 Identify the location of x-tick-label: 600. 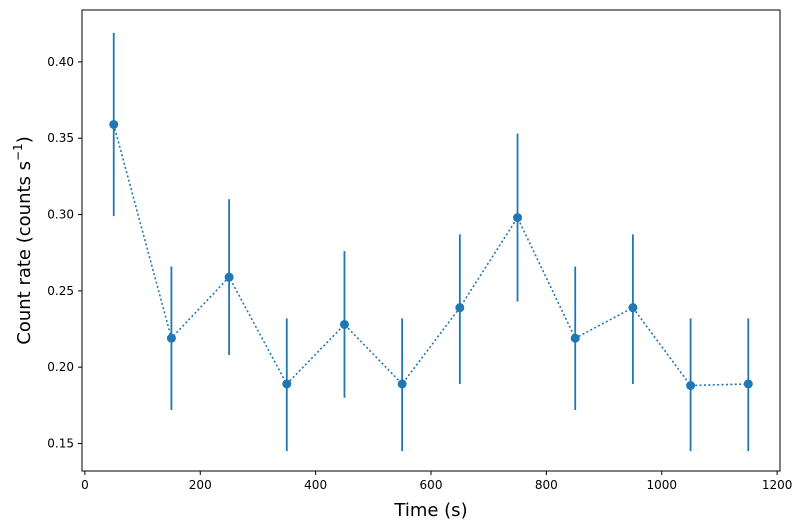
(431, 485).